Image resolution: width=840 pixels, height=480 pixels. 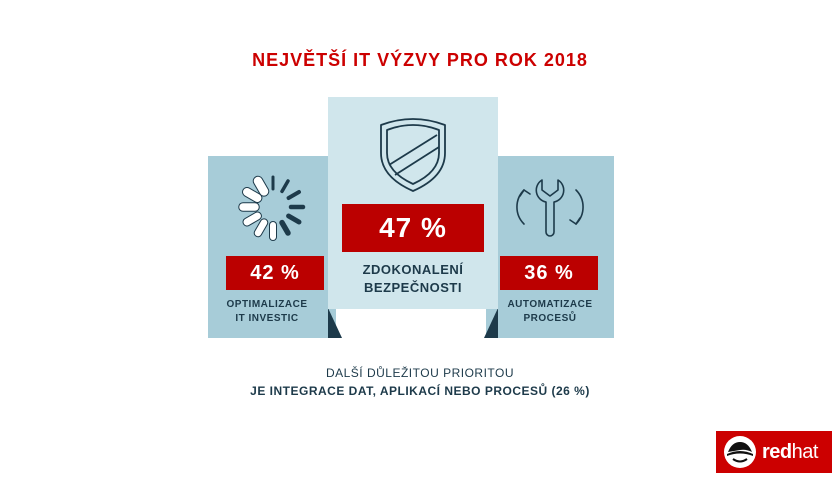 What do you see at coordinates (413, 203) in the screenshot?
I see `panel-bezpecnost: 47 % ZDOKONALENÍ BEZPEČNOSTI` at bounding box center [413, 203].